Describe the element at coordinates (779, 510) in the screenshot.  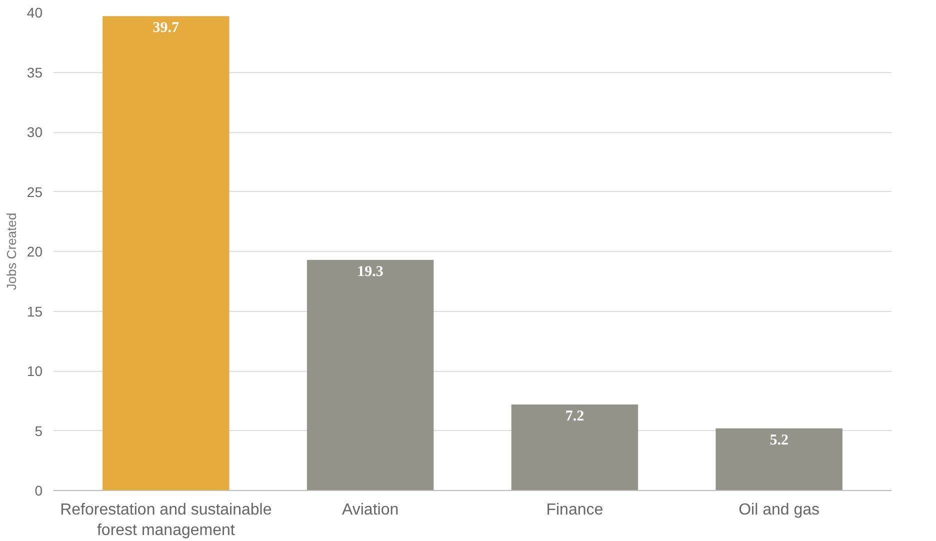
I see `x-tick-label: Oil and gas` at that location.